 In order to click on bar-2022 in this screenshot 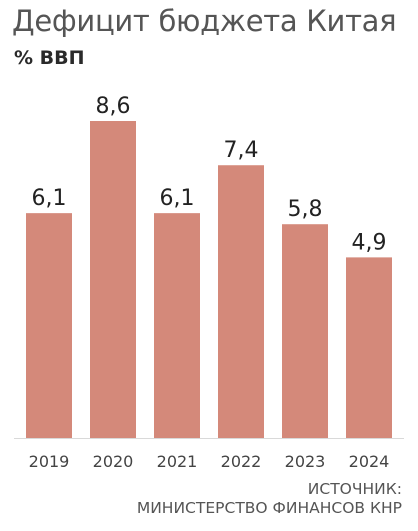, I will do `click(241, 302)`.